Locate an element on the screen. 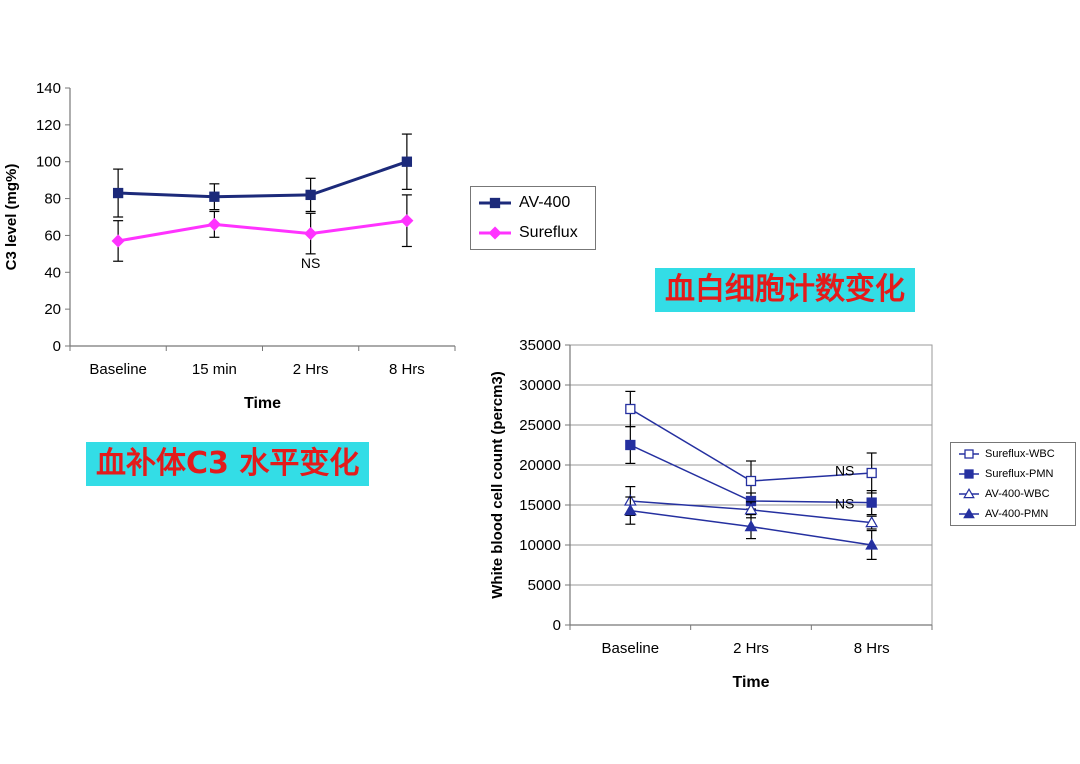 This screenshot has width=1080, height=764. c3-legend: AV-400 Sureflux is located at coordinates (533, 218).